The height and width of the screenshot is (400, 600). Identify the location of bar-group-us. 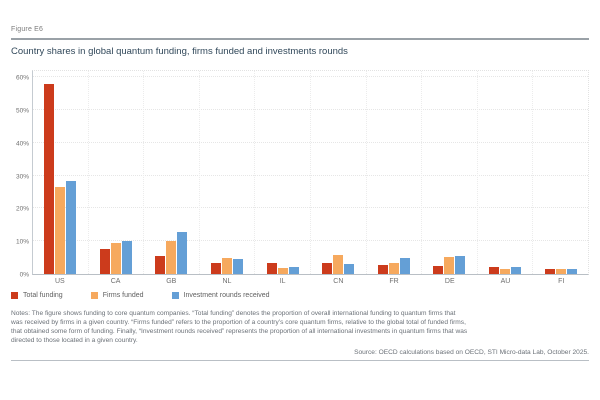
(60, 172).